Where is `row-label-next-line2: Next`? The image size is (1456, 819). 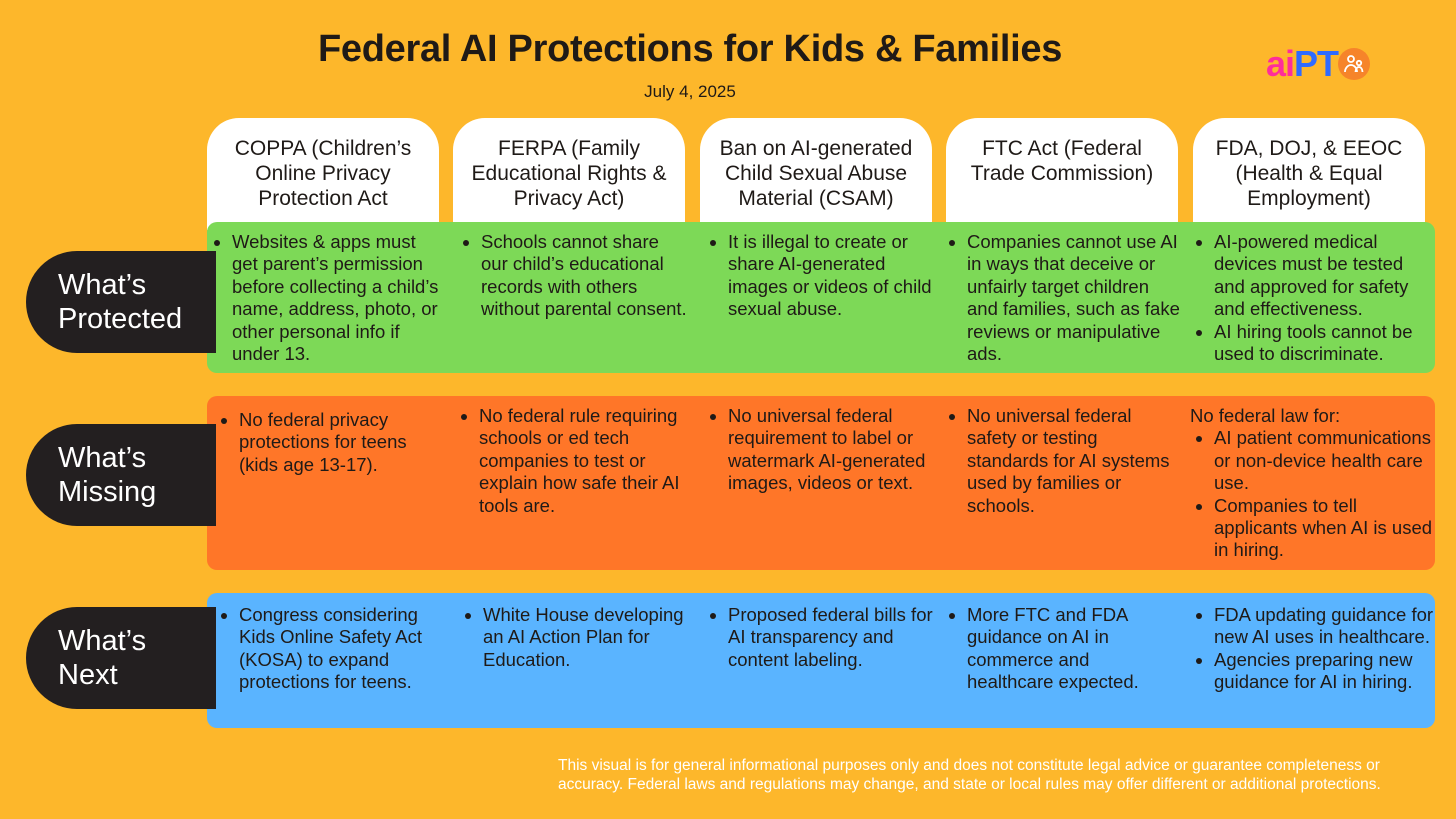
row-label-next-line2: Next is located at coordinates (88, 675).